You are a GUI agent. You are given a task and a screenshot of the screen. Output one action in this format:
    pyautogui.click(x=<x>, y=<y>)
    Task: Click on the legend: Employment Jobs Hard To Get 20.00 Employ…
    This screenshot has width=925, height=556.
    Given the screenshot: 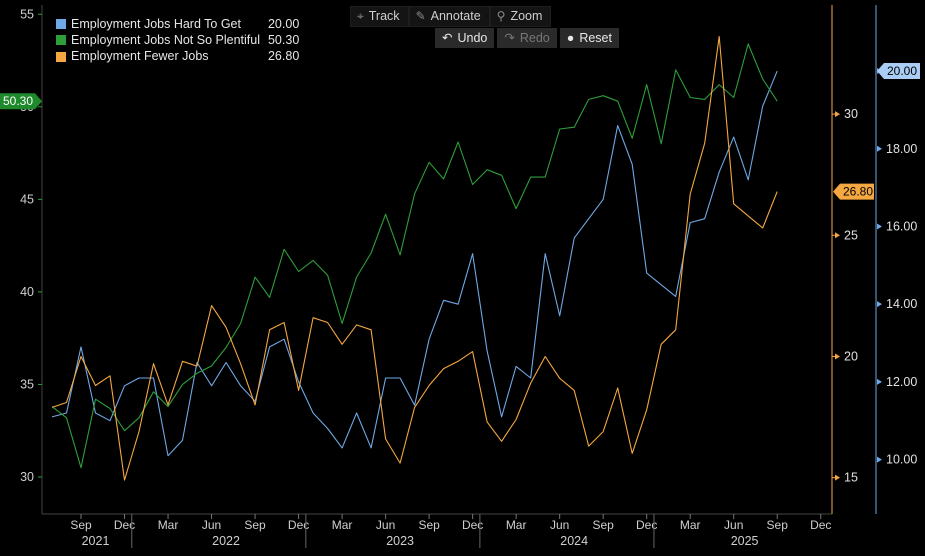 What is the action you would take?
    pyautogui.click(x=178, y=40)
    